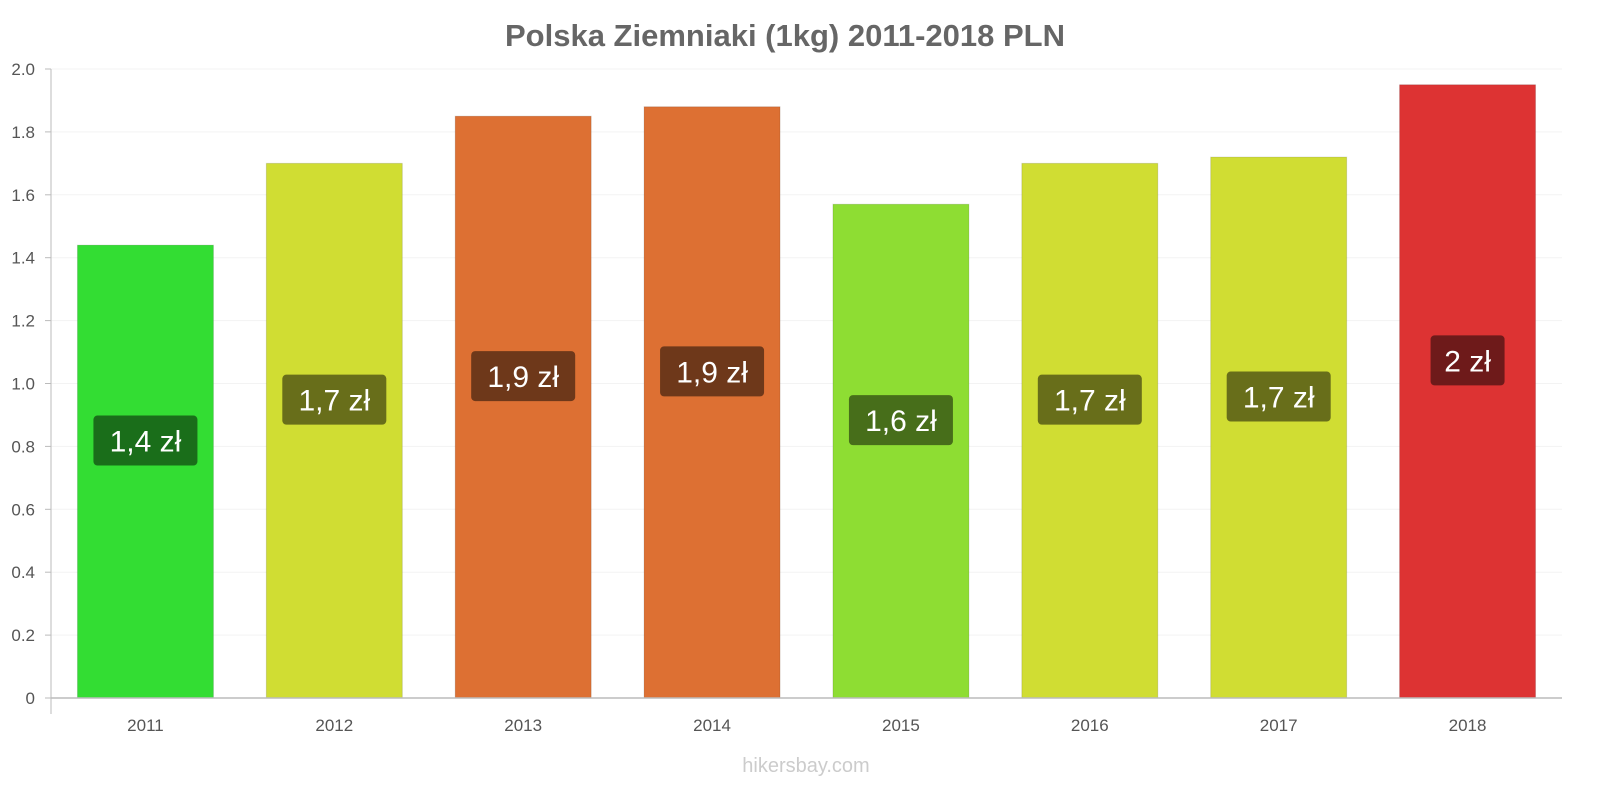 This screenshot has width=1600, height=800. What do you see at coordinates (334, 725) in the screenshot?
I see `x-tick-label: 2012` at bounding box center [334, 725].